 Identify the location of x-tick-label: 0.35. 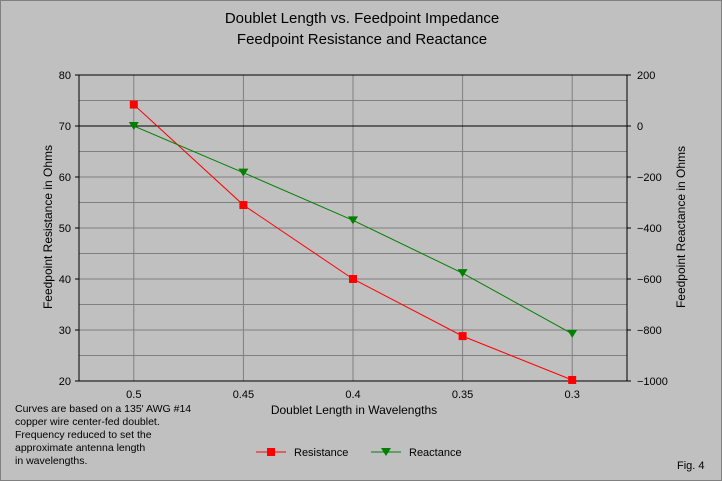
(462, 395).